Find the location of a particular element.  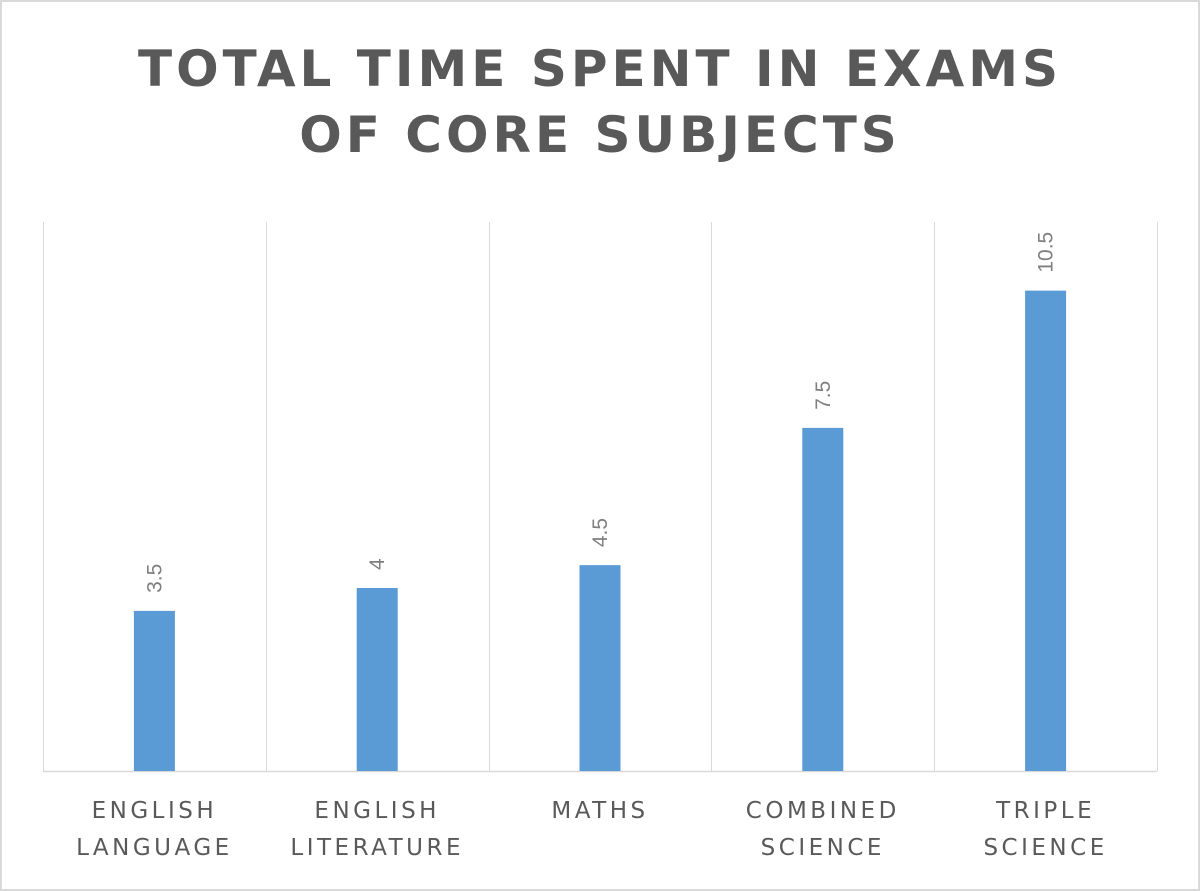

tick-label: MATHS is located at coordinates (599, 811).